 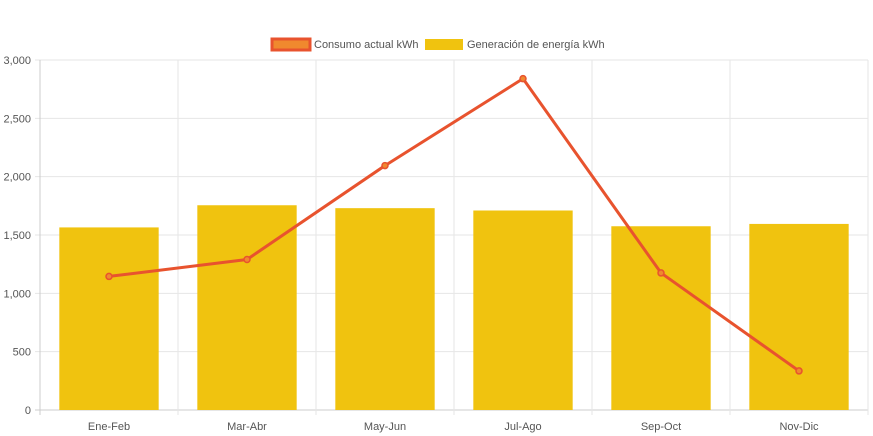 I want to click on x-tick-label: Jul-Ago, so click(x=522, y=427).